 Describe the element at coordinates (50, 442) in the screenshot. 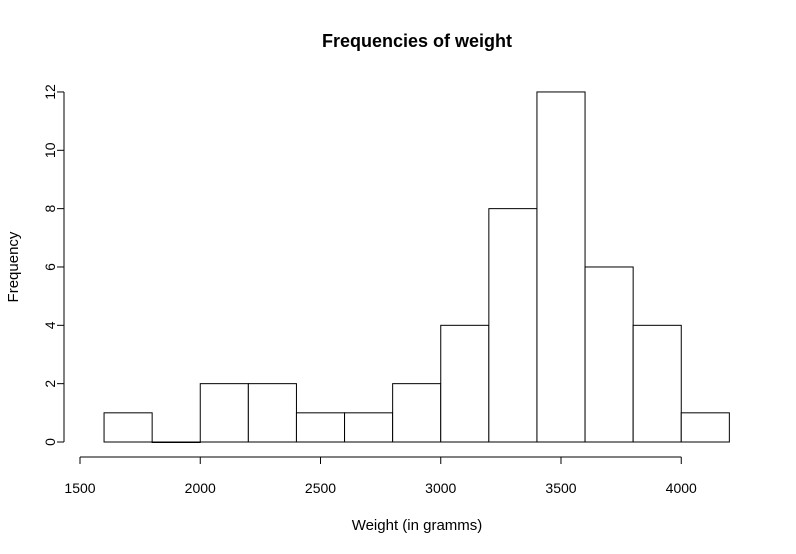

I see `y-tick-label: 0` at that location.